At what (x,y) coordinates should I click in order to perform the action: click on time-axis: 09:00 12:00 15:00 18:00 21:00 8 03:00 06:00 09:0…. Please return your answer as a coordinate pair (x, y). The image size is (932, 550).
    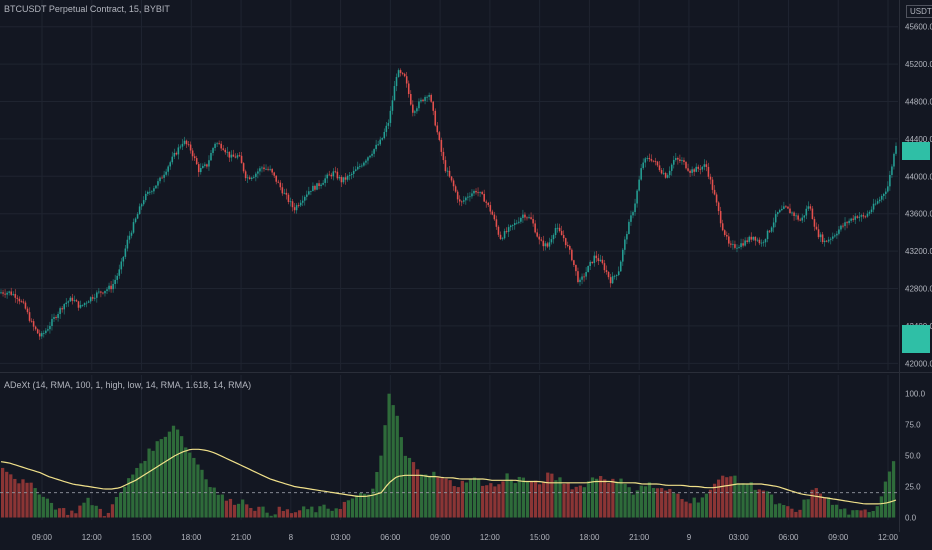
    Looking at the image, I should click on (465, 537).